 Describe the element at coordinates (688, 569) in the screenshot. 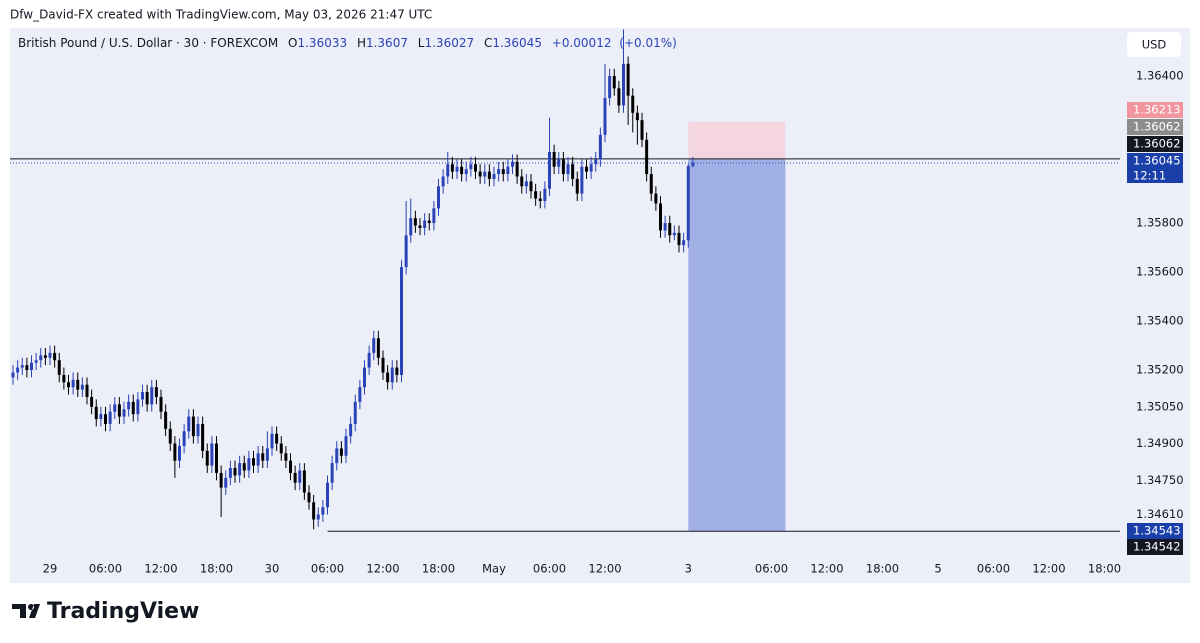

I see `x-tick-label: 3` at that location.